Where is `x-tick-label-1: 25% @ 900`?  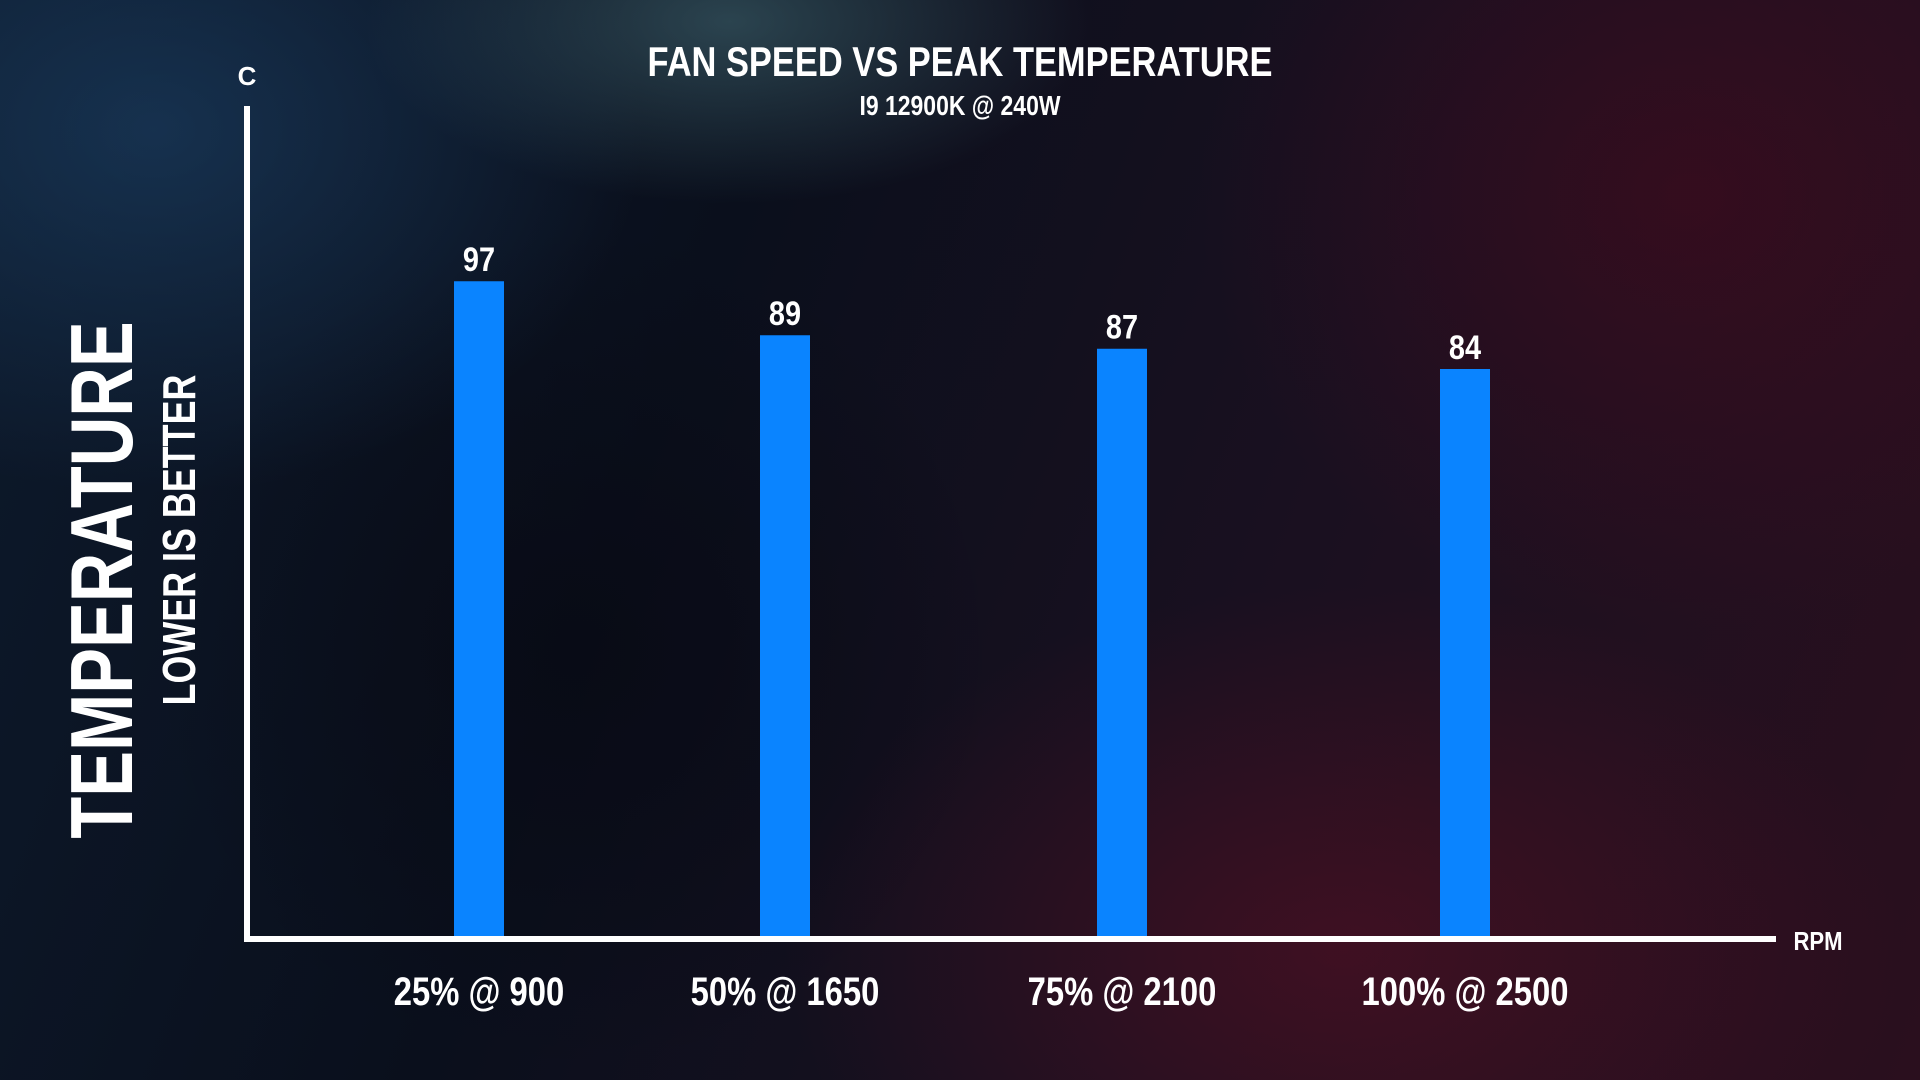 x-tick-label-1: 25% @ 900 is located at coordinates (479, 991).